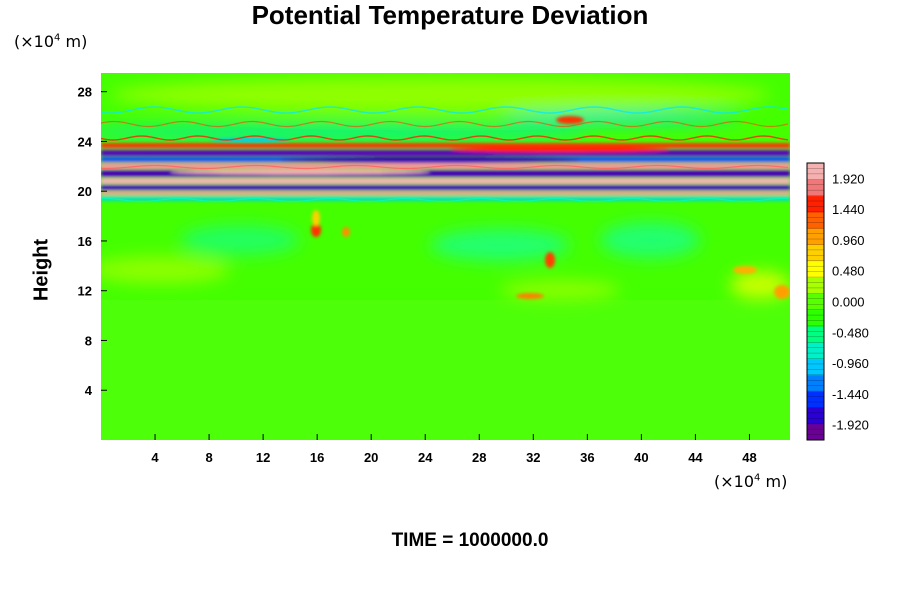  Describe the element at coordinates (430, 160) in the screenshot. I see `band-streak-purple` at that location.